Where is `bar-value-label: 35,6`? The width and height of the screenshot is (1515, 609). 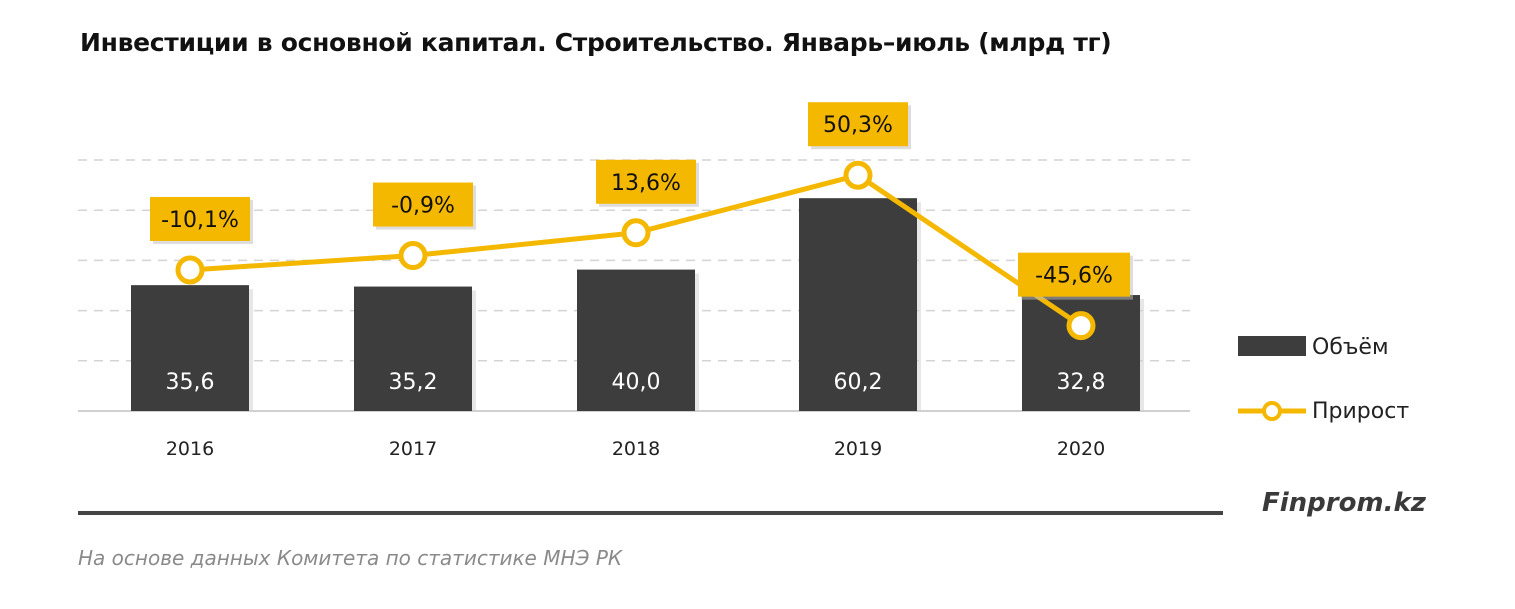 bar-value-label: 35,6 is located at coordinates (190, 382).